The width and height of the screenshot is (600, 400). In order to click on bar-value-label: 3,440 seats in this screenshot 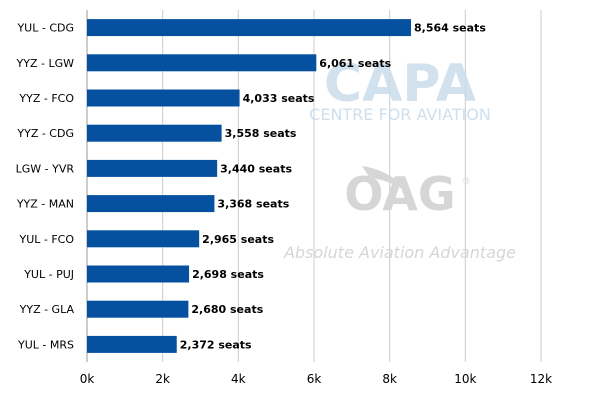, I will do `click(256, 168)`.